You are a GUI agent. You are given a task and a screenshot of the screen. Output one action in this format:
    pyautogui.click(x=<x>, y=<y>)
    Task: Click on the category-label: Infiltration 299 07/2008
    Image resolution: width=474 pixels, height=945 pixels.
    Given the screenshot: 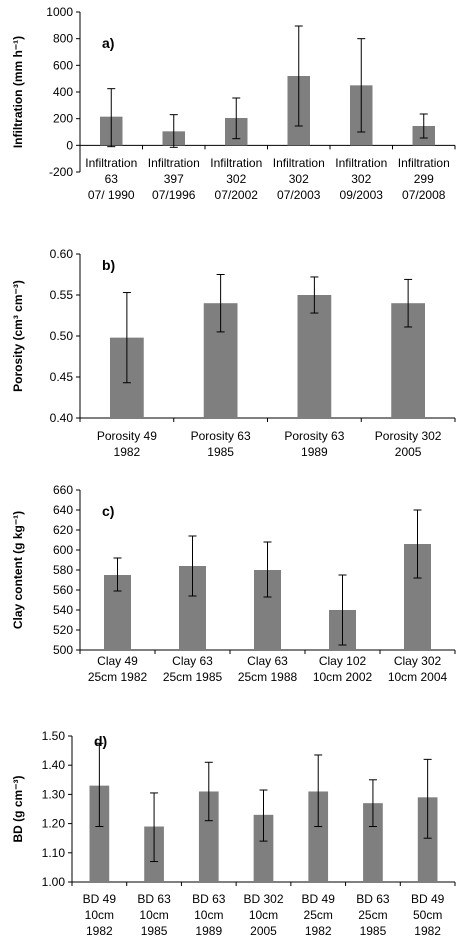 What is the action you would take?
    pyautogui.click(x=424, y=179)
    